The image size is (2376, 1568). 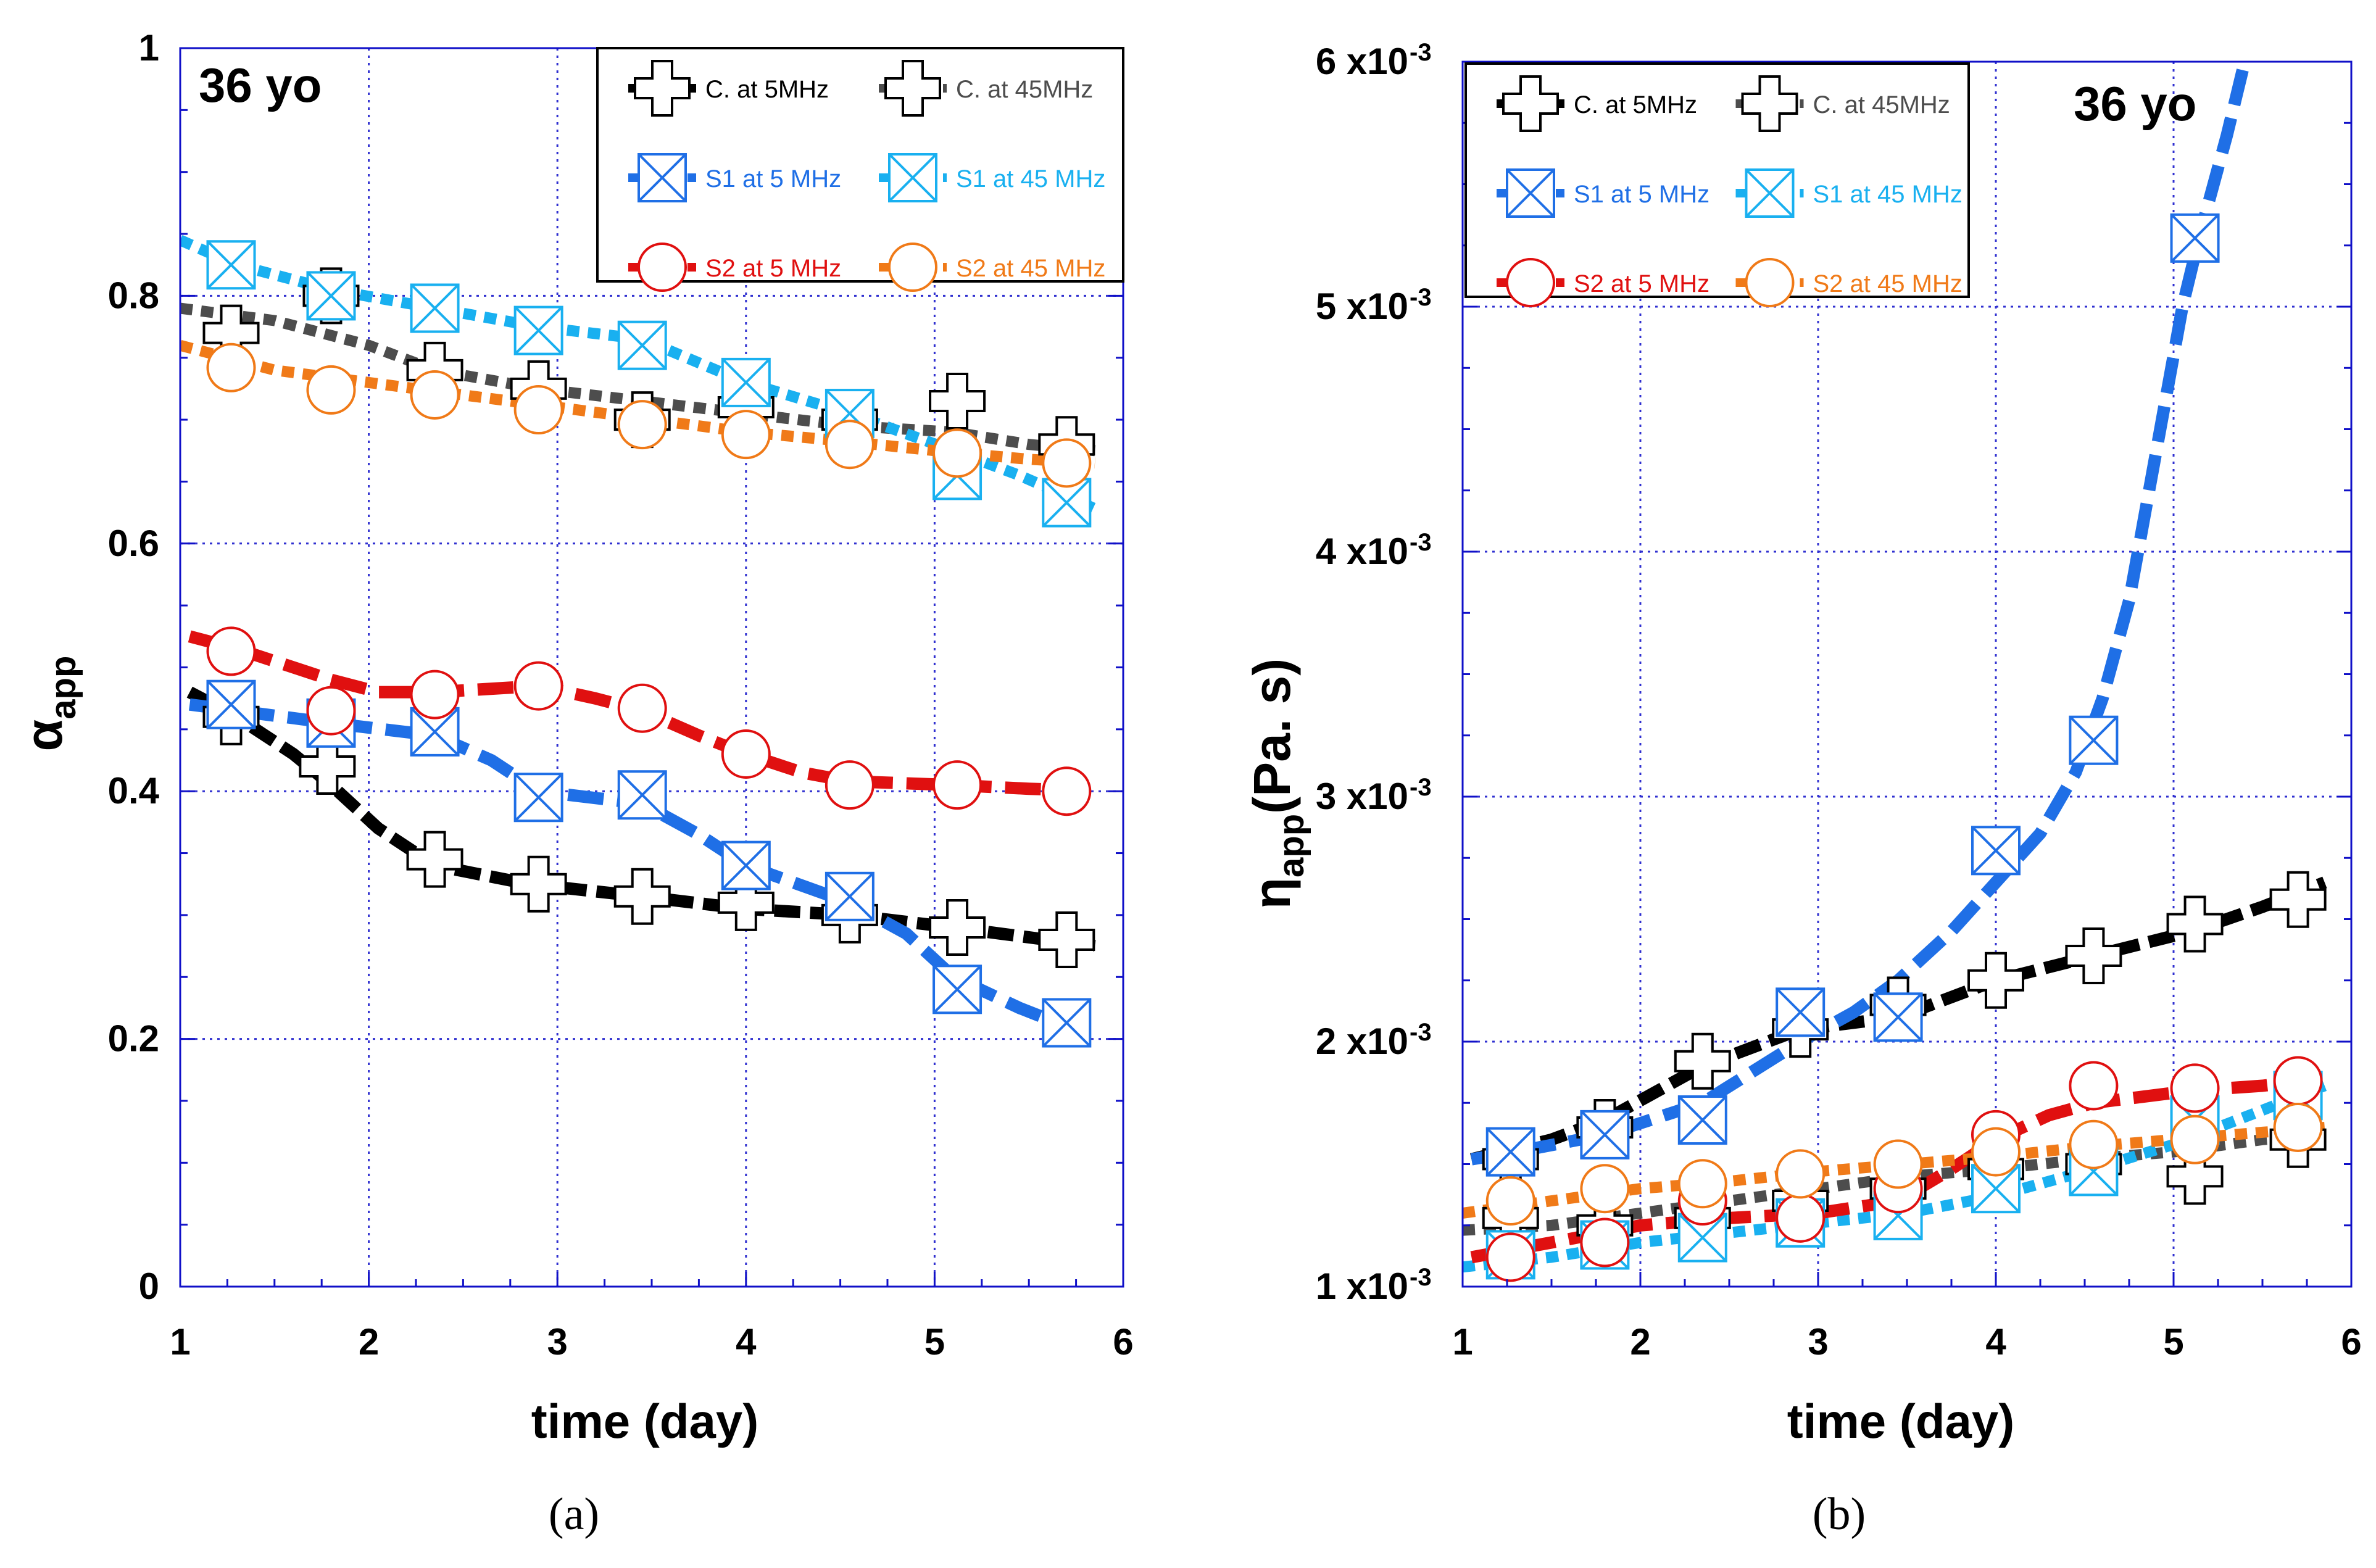 What do you see at coordinates (1888, 283) in the screenshot?
I see `pb-legend-label-s2_45: S2 at 45 MHz` at bounding box center [1888, 283].